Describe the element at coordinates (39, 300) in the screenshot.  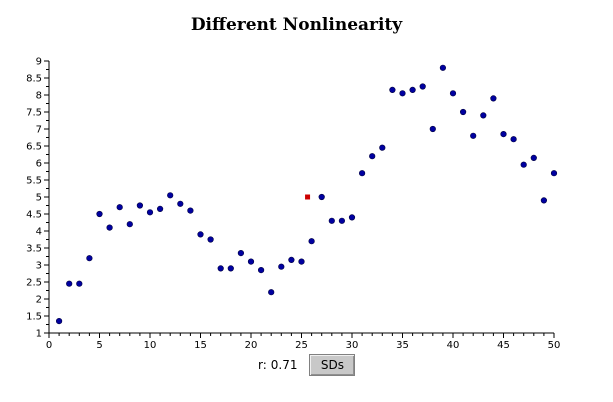
I see `y-tick-label: 2` at that location.